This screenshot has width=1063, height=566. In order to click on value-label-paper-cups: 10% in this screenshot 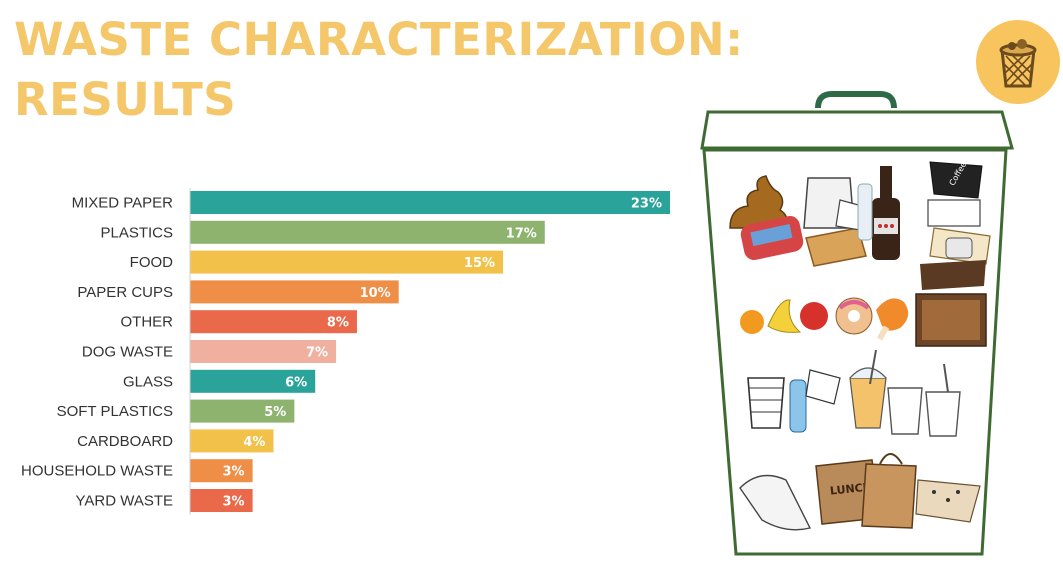, I will do `click(375, 293)`.